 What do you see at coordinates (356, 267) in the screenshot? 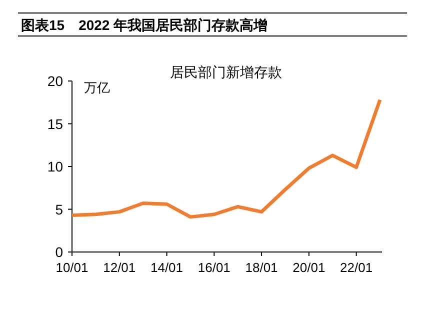
I see `x-tick-label: 22/01` at bounding box center [356, 267].